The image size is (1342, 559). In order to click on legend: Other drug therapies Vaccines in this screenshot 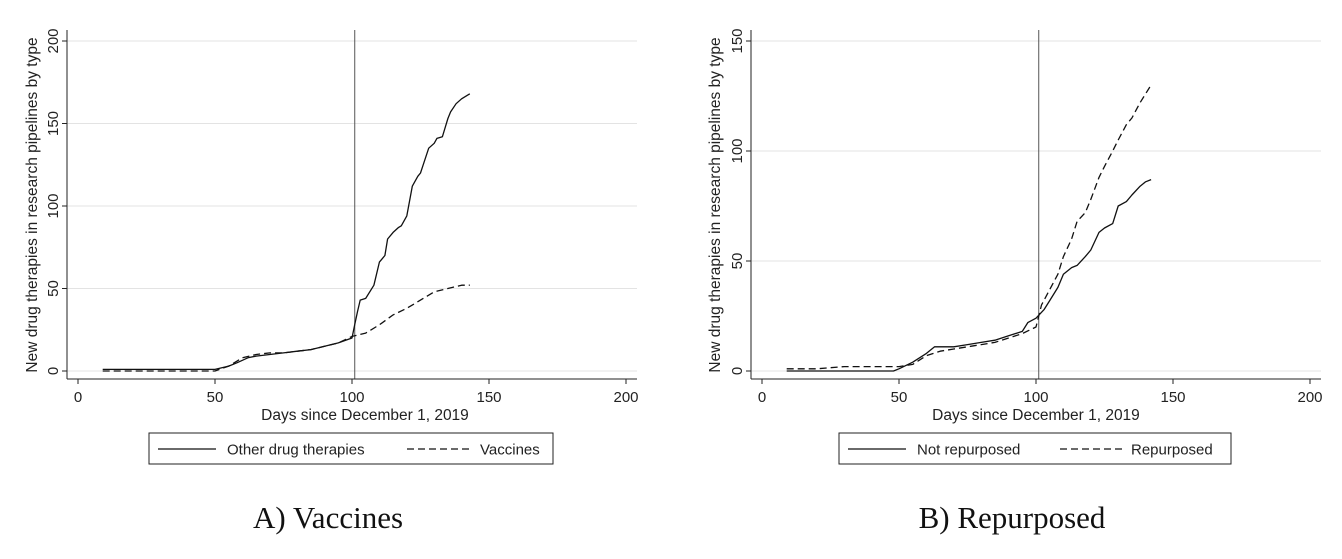, I will do `click(351, 448)`.